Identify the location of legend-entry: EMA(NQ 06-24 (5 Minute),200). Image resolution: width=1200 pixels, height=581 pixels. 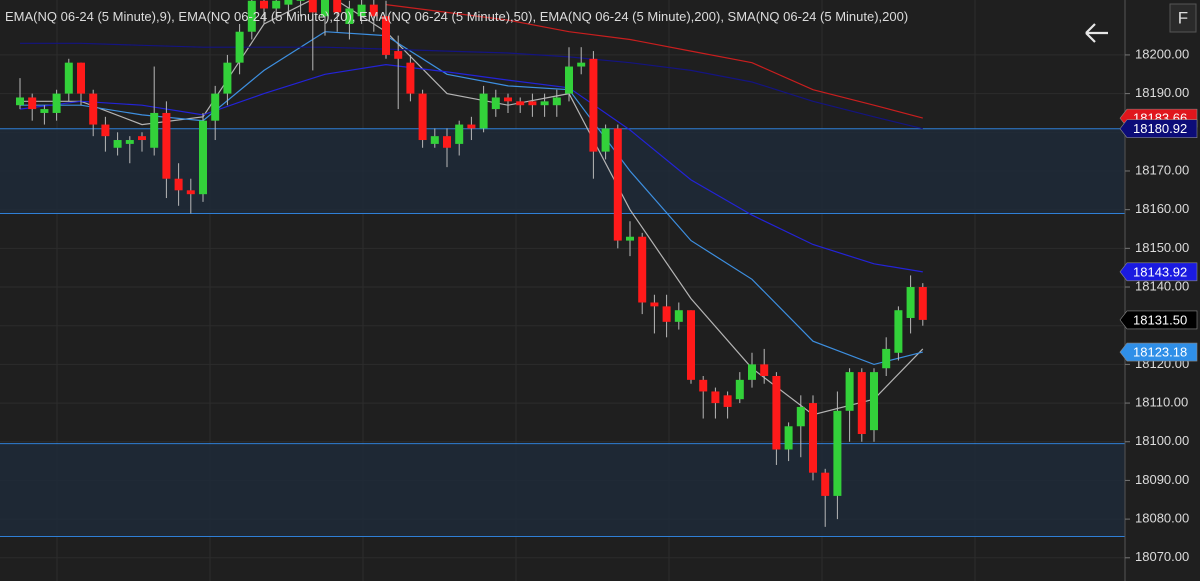
(630, 16).